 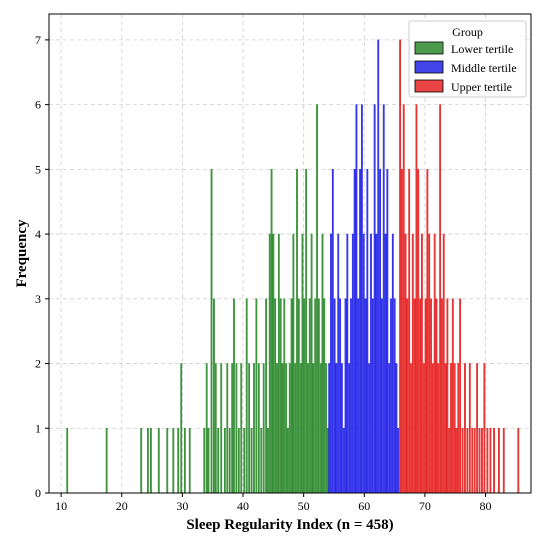 I want to click on x-tick-label: 30, so click(x=182, y=506).